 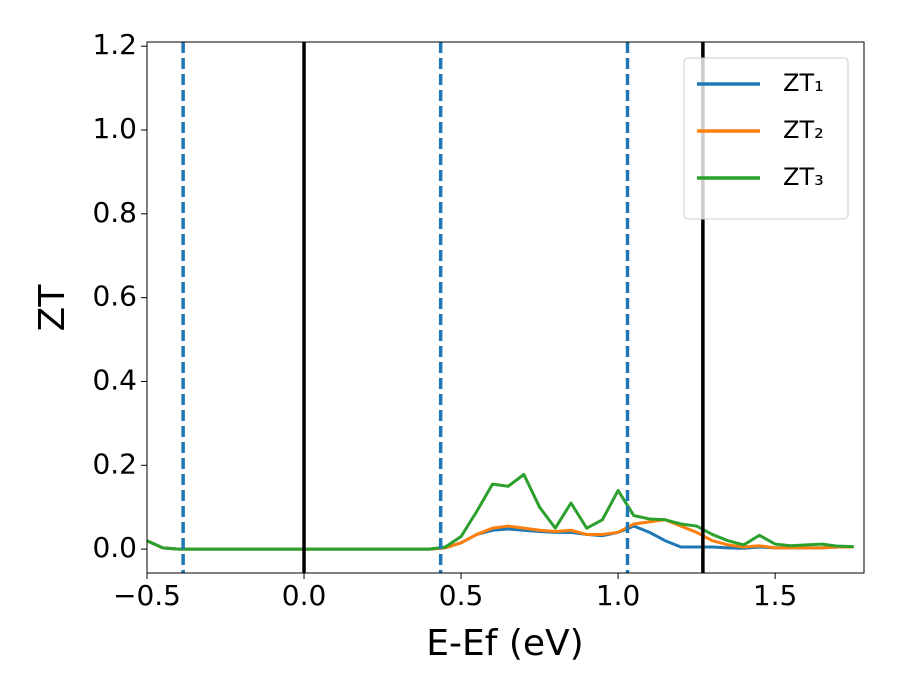 I want to click on x-axis-label: E-Ef (eV), so click(x=504, y=643).